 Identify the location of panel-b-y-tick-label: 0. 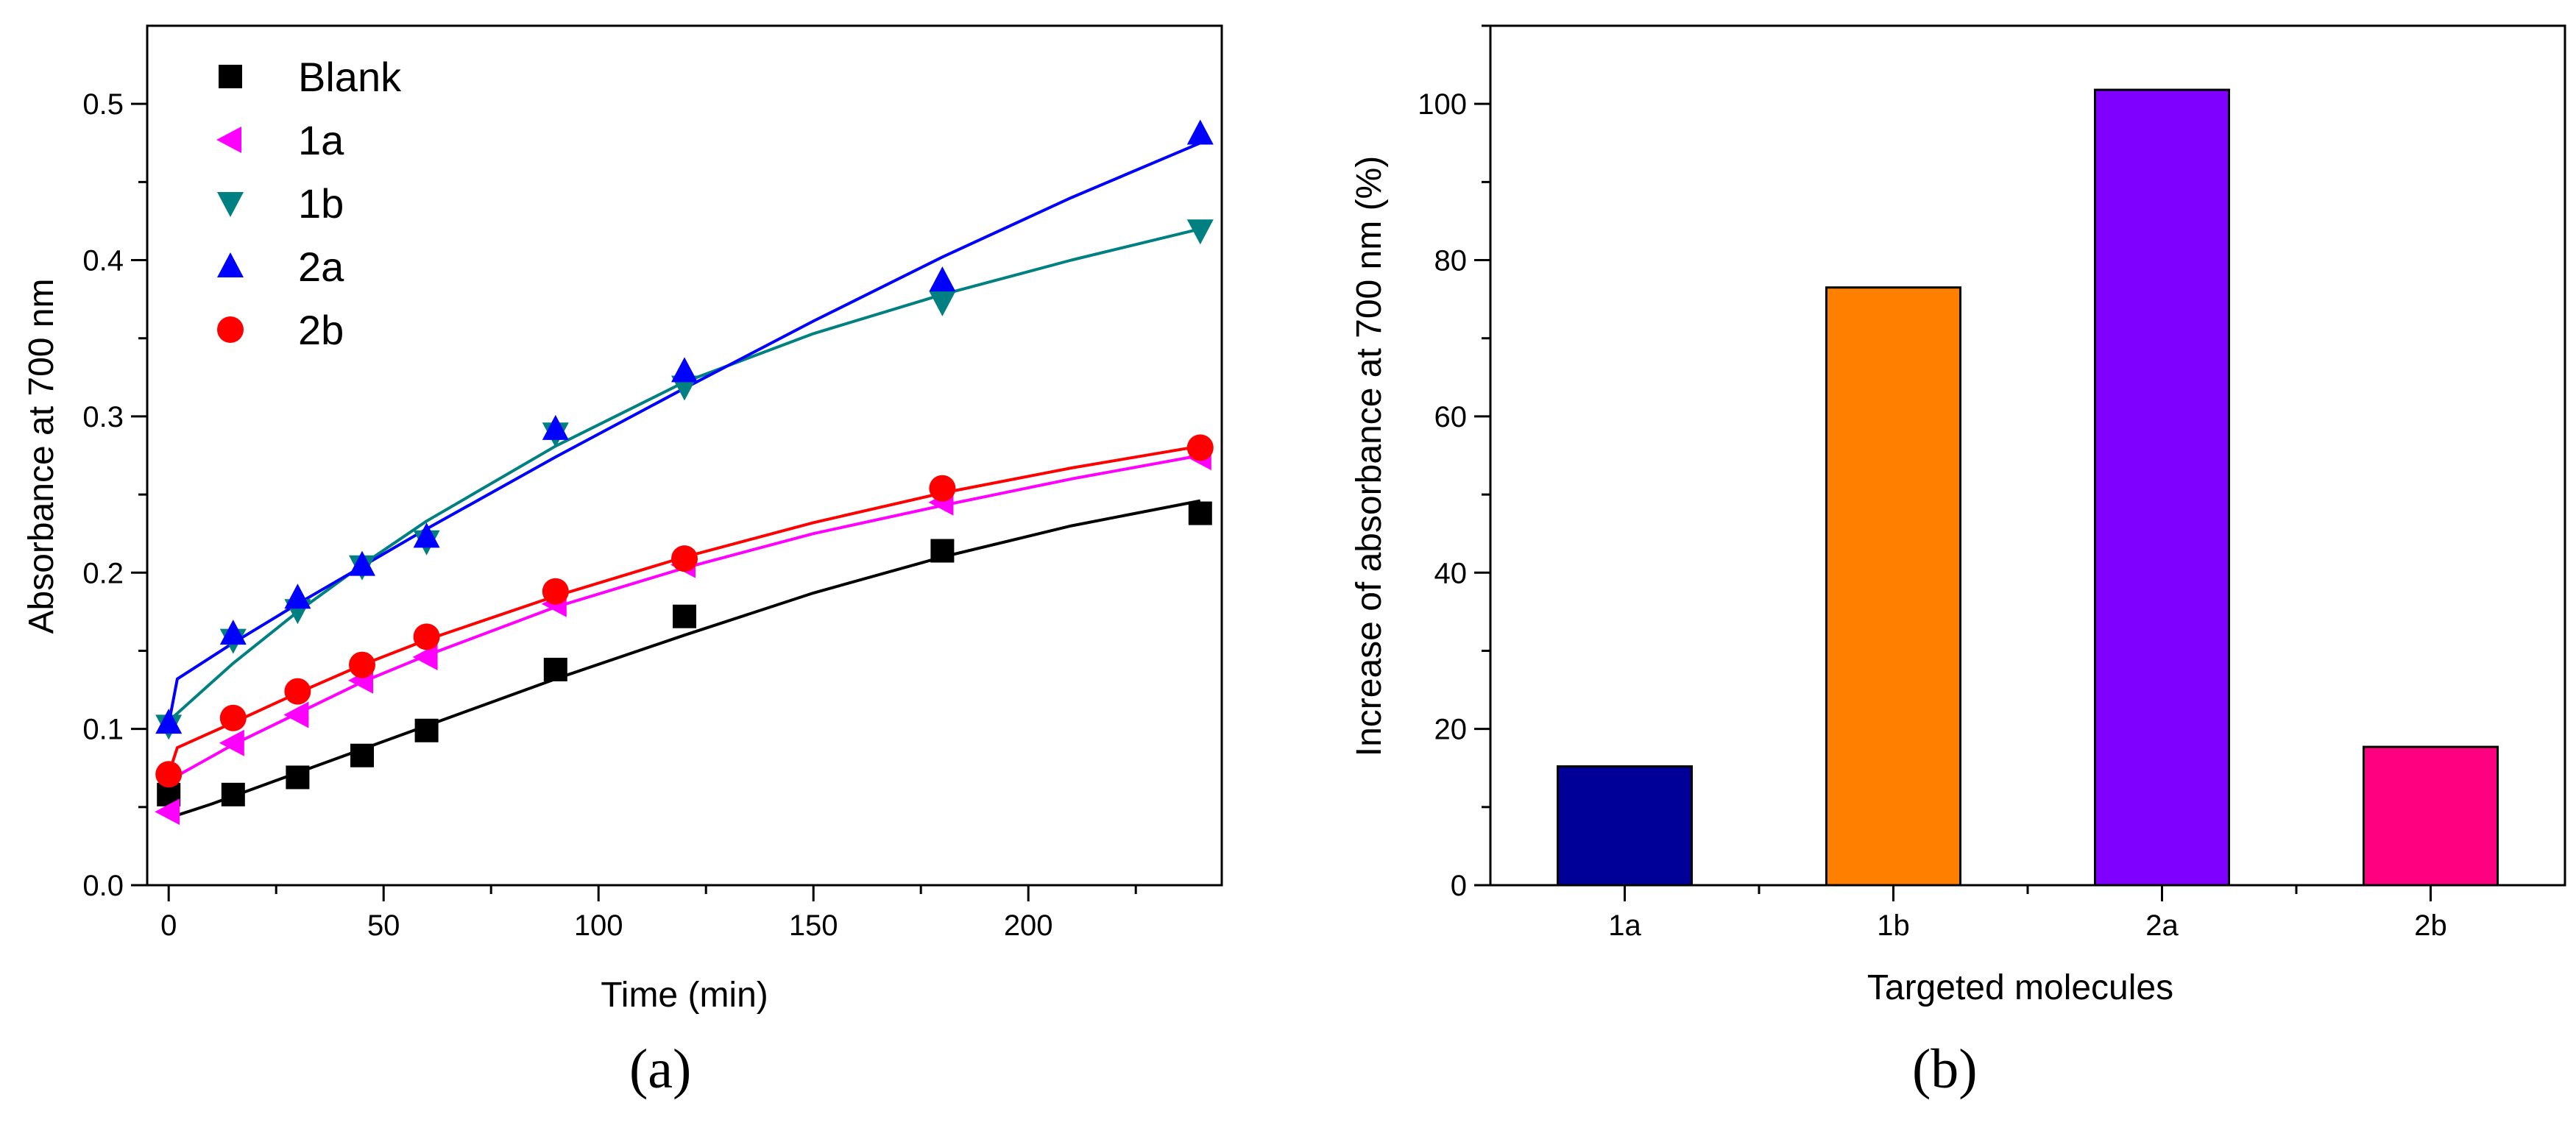
(1459, 886).